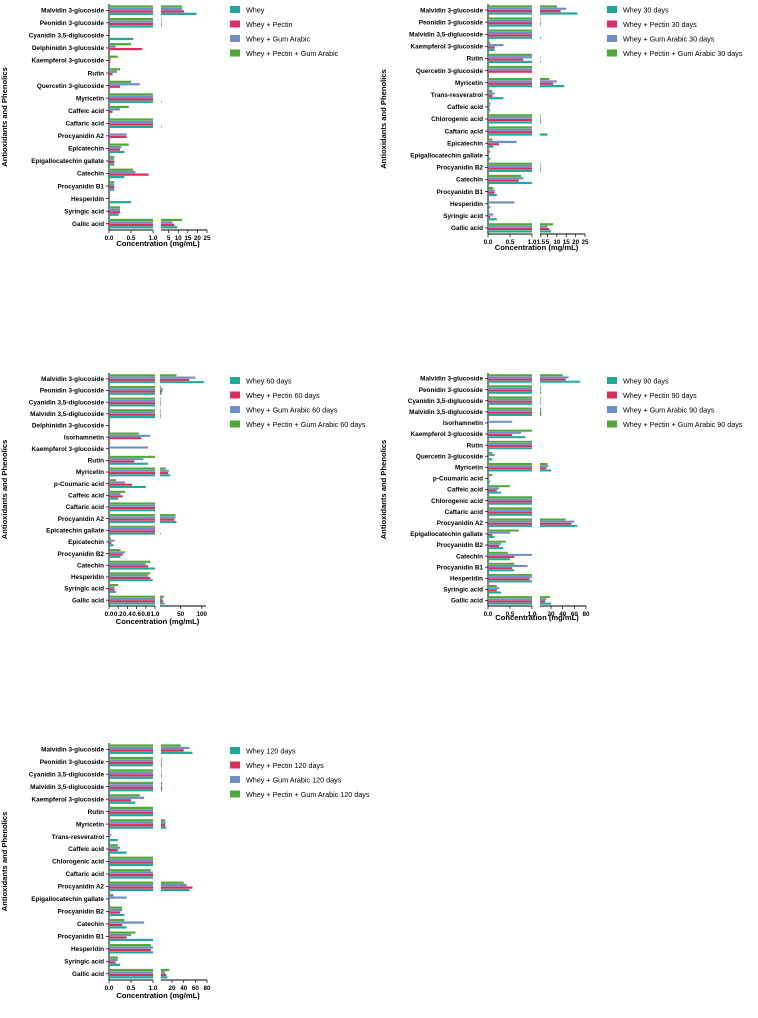  Describe the element at coordinates (646, 380) in the screenshot. I see `legend-label: Whey 90 days` at that location.